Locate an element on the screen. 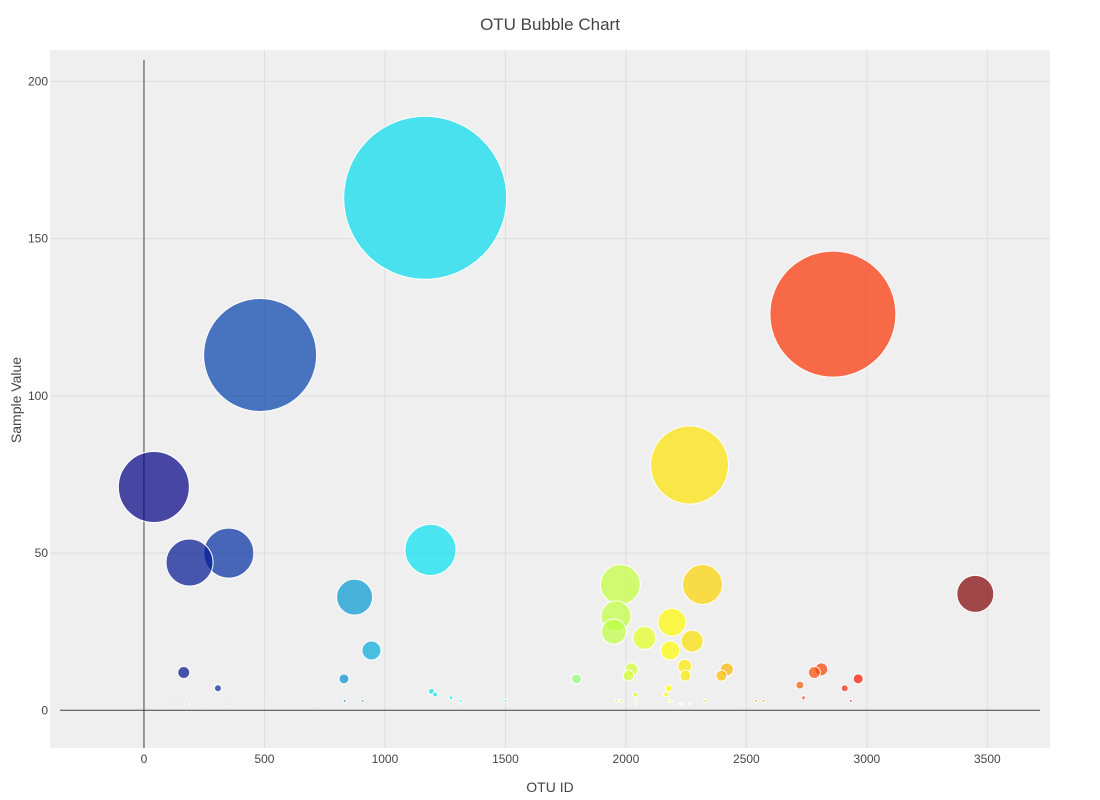 The image size is (1100, 800). x-tick-label: 2500 is located at coordinates (746, 759).